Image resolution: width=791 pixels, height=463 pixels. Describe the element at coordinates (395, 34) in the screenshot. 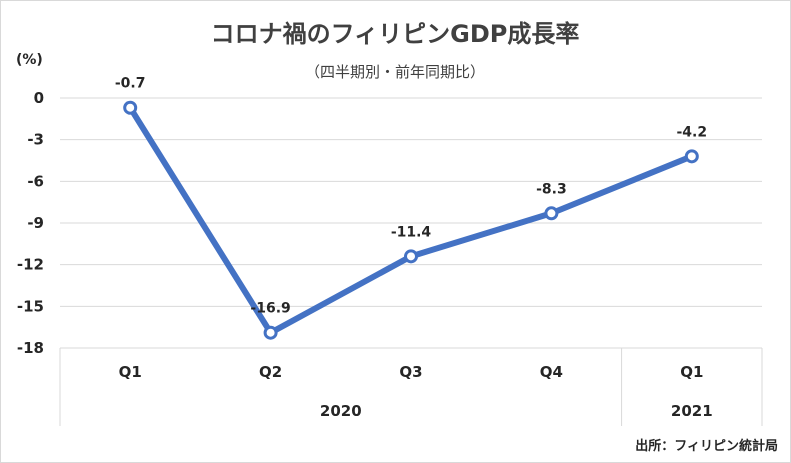

I see `chart-title: コロナ禍のフィリピンGDP成長率` at that location.